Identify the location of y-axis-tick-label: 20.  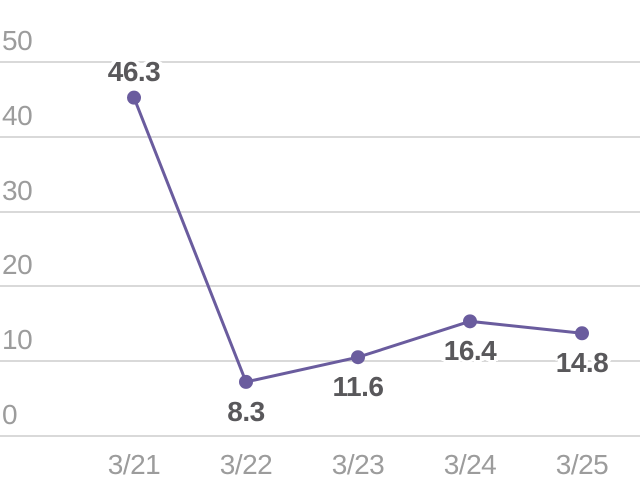
(17, 265).